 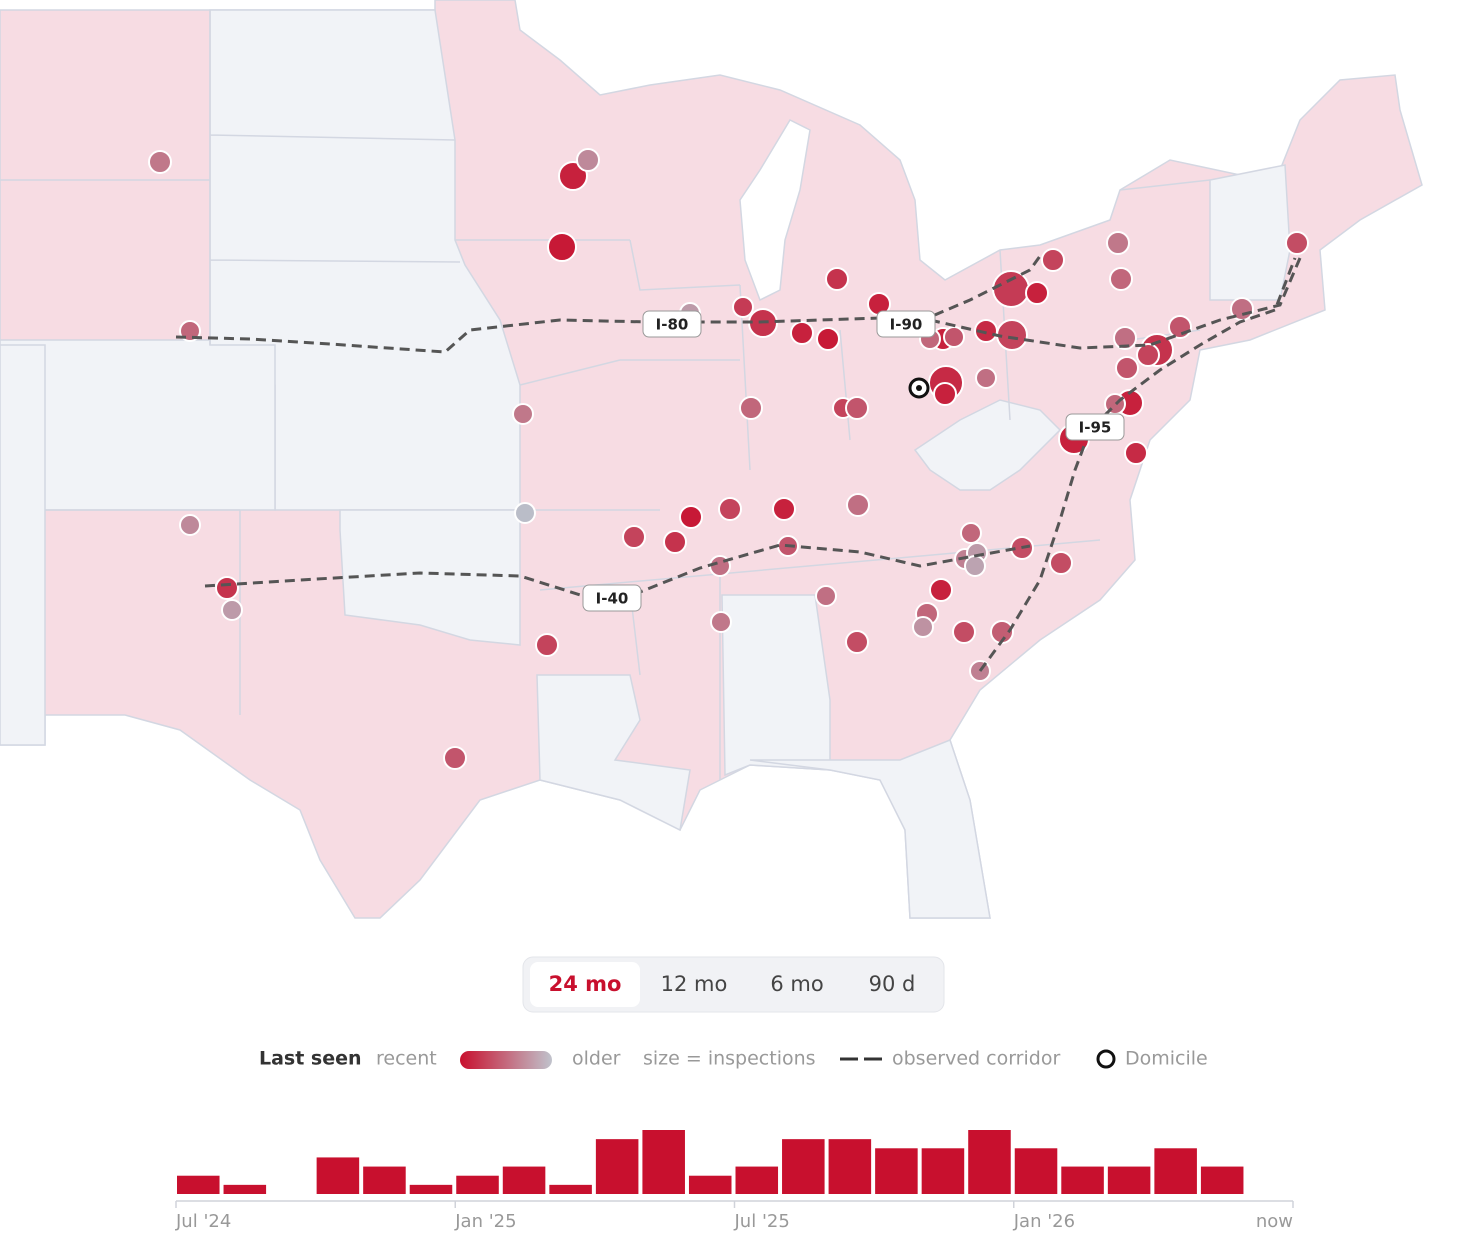 What do you see at coordinates (1166, 1059) in the screenshot?
I see `legend-domicile: Domicile` at bounding box center [1166, 1059].